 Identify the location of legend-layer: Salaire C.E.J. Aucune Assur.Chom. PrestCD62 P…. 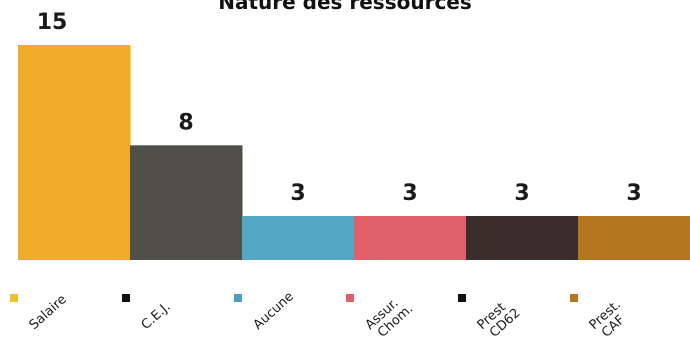
(322, 316).